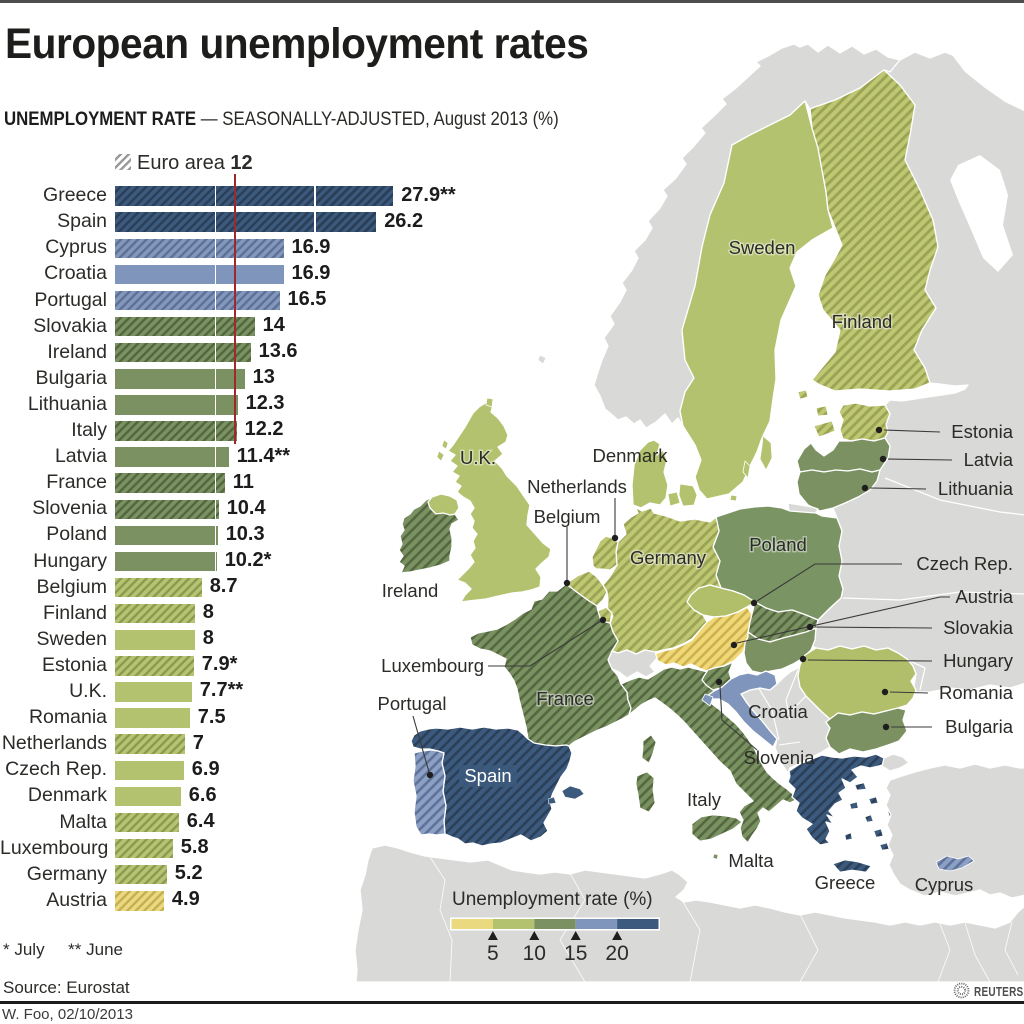 The height and width of the screenshot is (1024, 1024). I want to click on svg-text: Austria, so click(984, 596).